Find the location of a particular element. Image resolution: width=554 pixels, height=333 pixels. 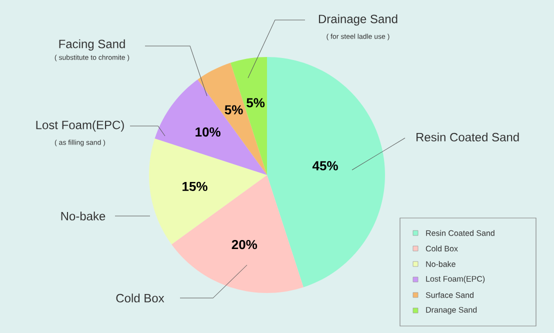

text: Drainage Sand is located at coordinates (358, 20).